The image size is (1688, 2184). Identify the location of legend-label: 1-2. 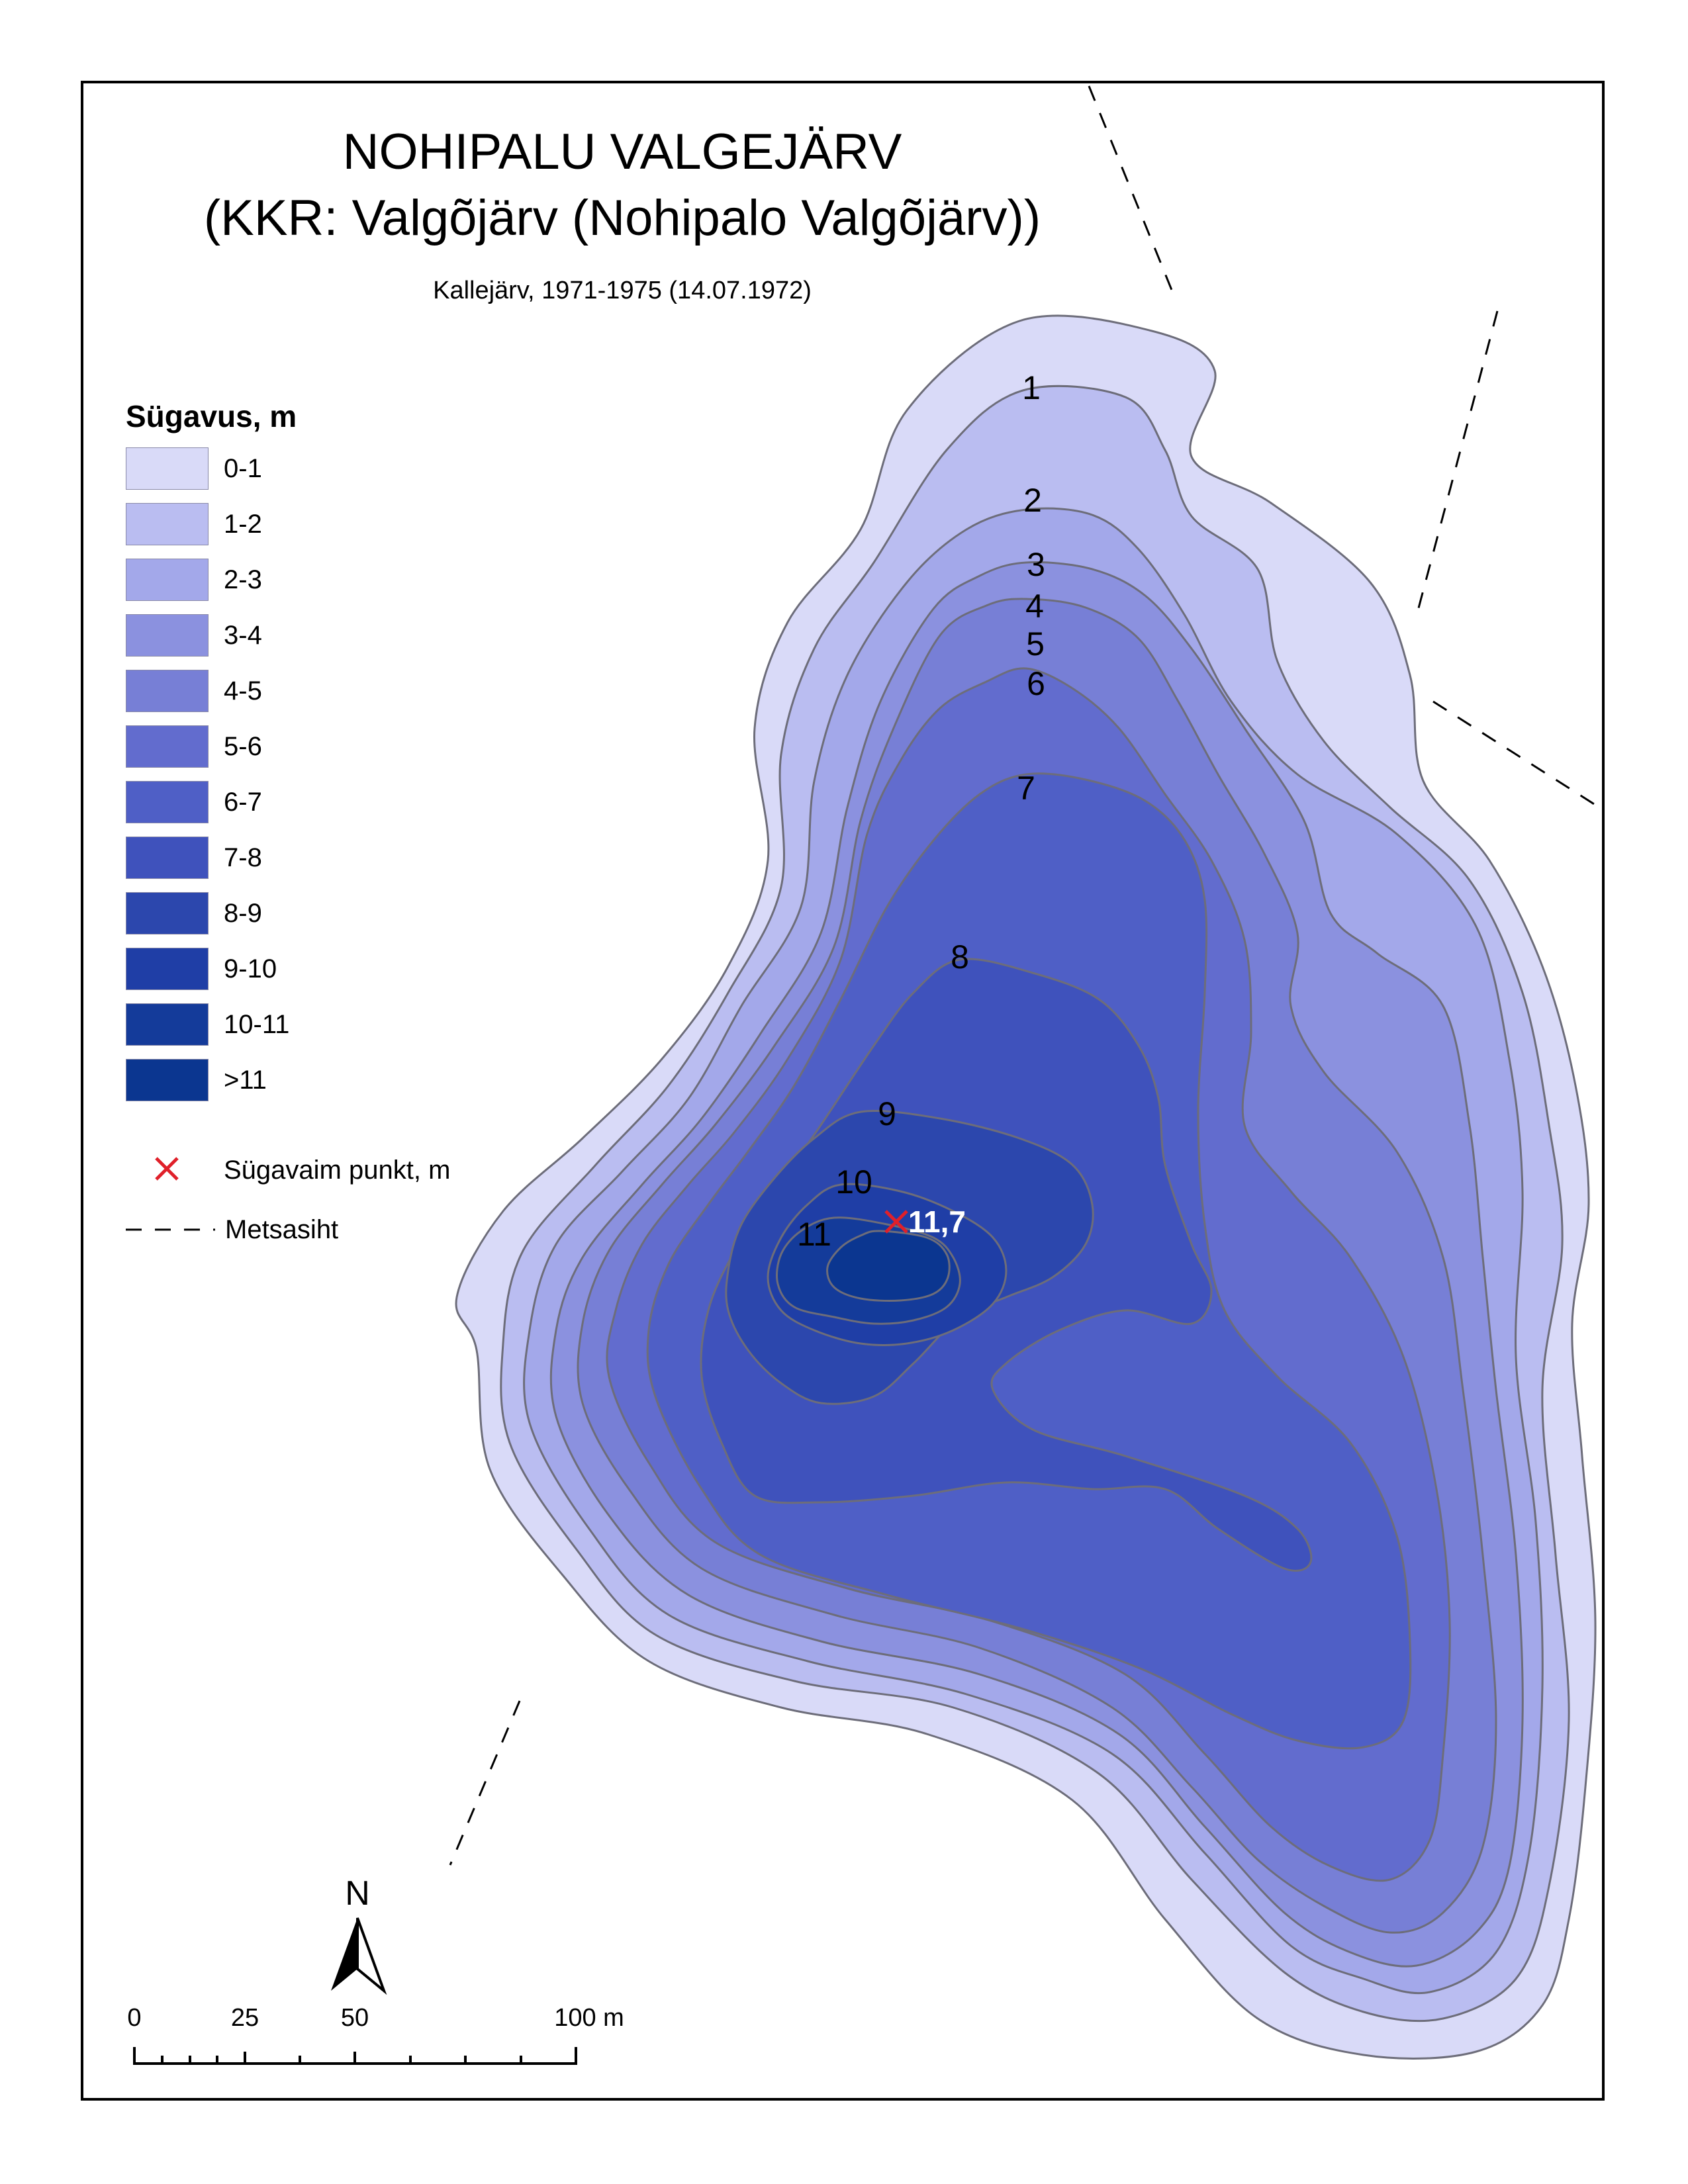
(243, 524).